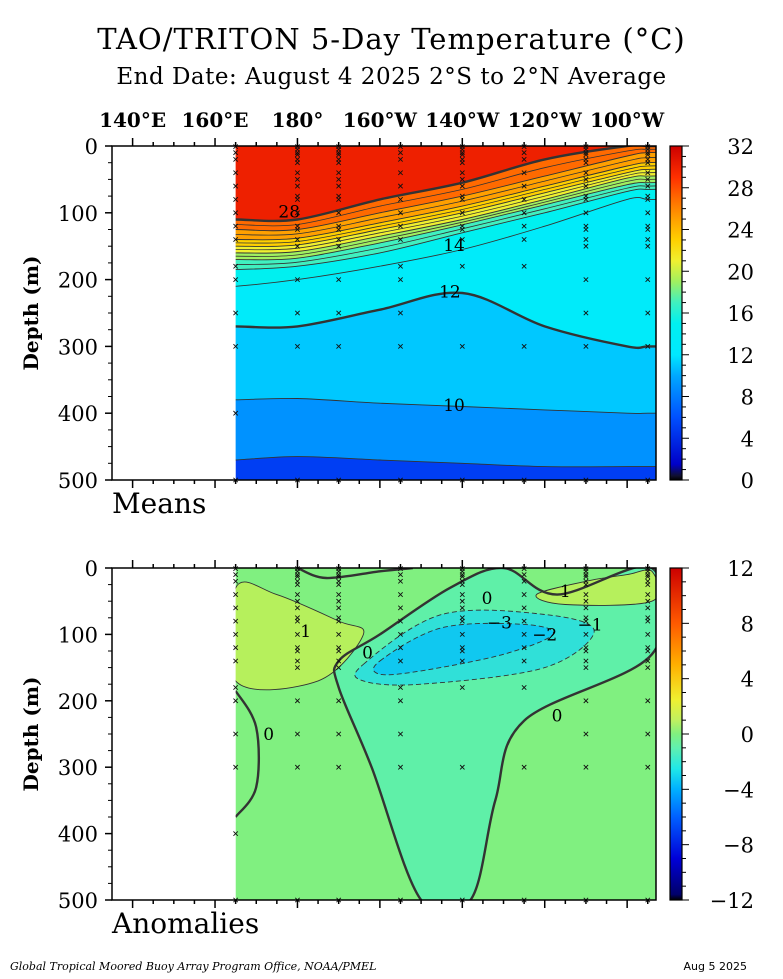 The width and height of the screenshot is (783, 979). What do you see at coordinates (590, 625) in the screenshot?
I see `anomaly-contour-label: −1` at bounding box center [590, 625].